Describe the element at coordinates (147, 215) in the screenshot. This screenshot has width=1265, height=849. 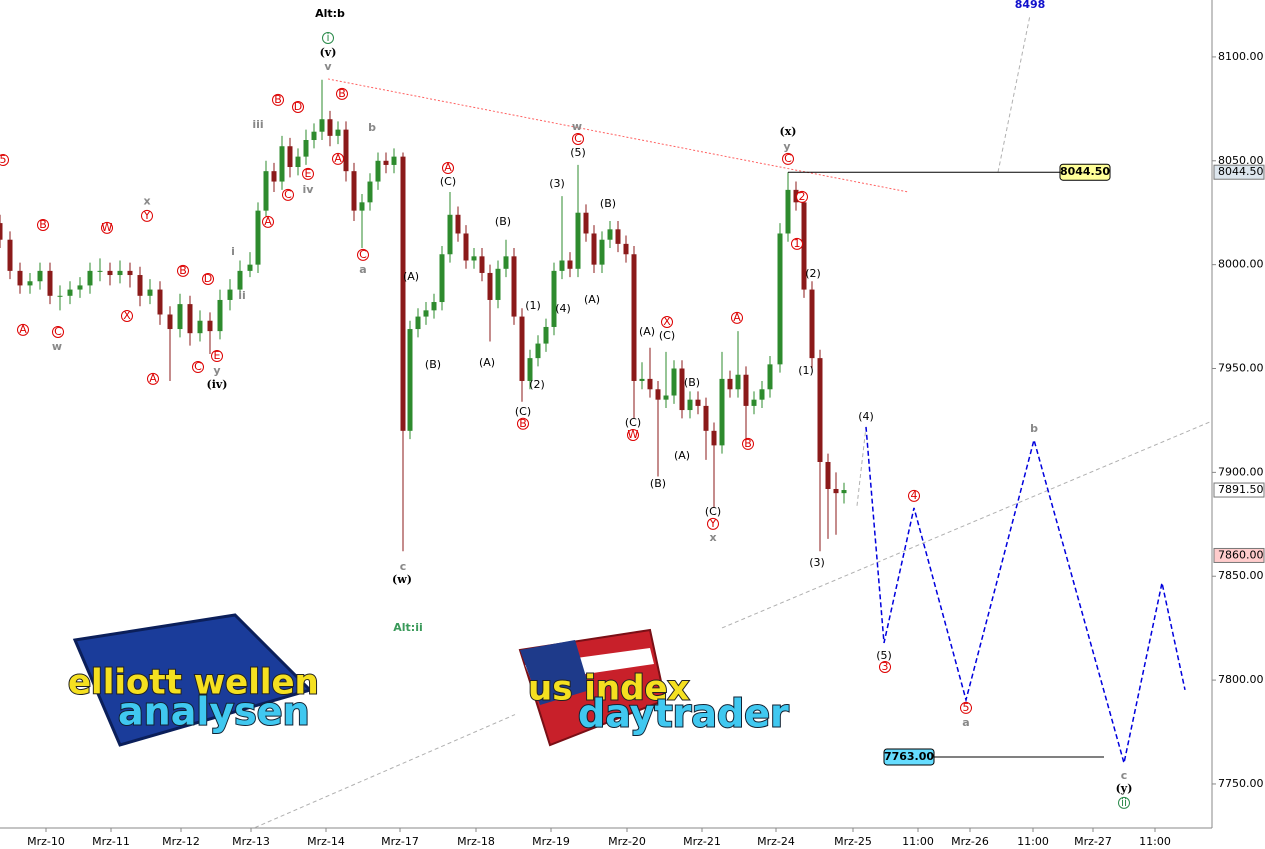
I see `wave-label: Y` at that location.